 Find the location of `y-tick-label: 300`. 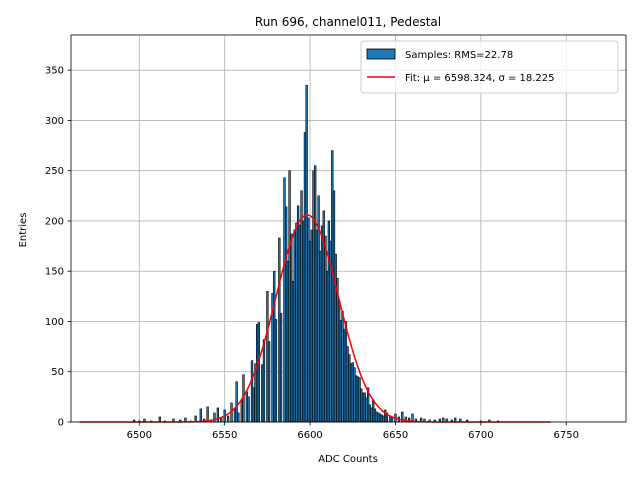

y-tick-label: 300 is located at coordinates (54, 121).